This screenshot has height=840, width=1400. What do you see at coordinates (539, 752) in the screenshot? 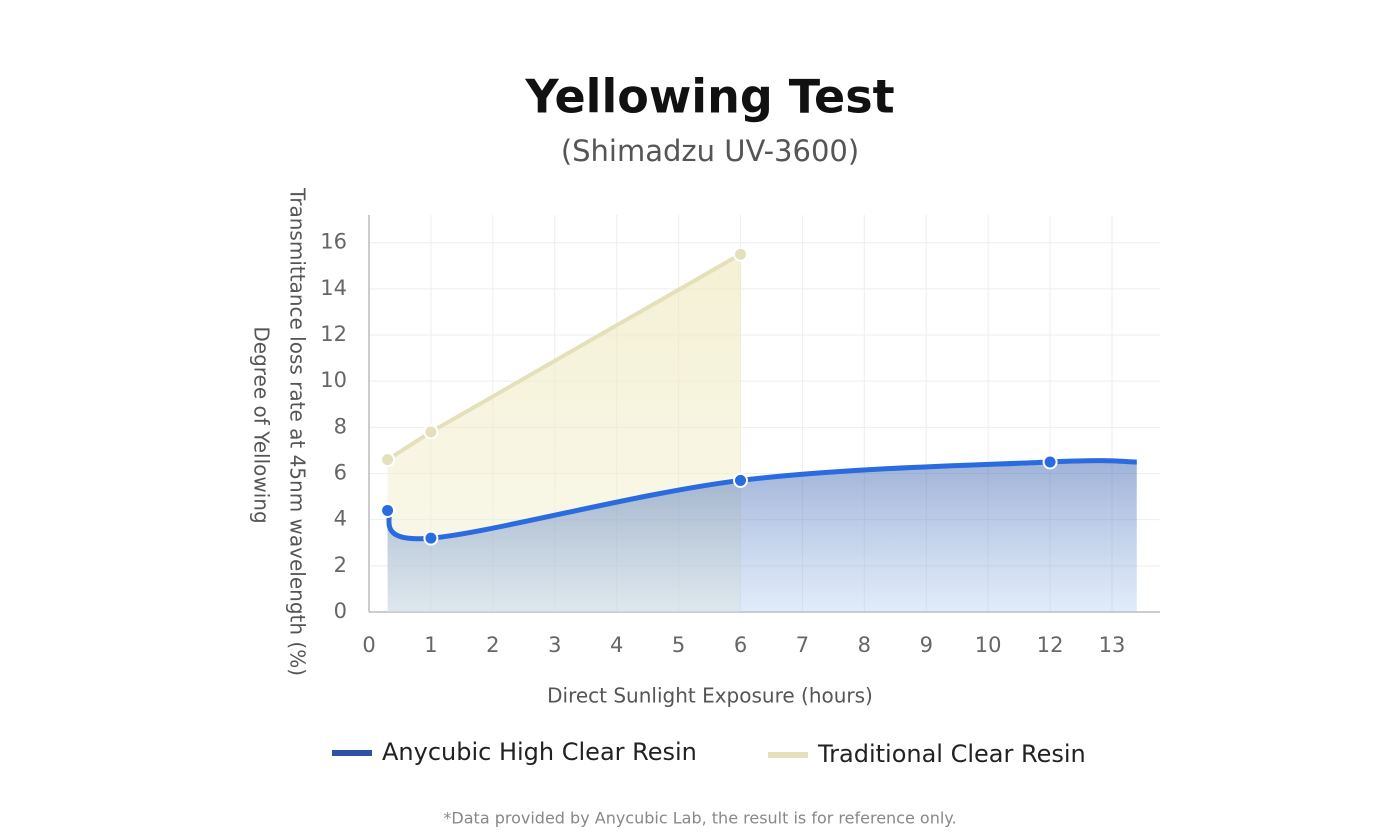
I see `legend-label: Anycubic High Clear Resin` at bounding box center [539, 752].